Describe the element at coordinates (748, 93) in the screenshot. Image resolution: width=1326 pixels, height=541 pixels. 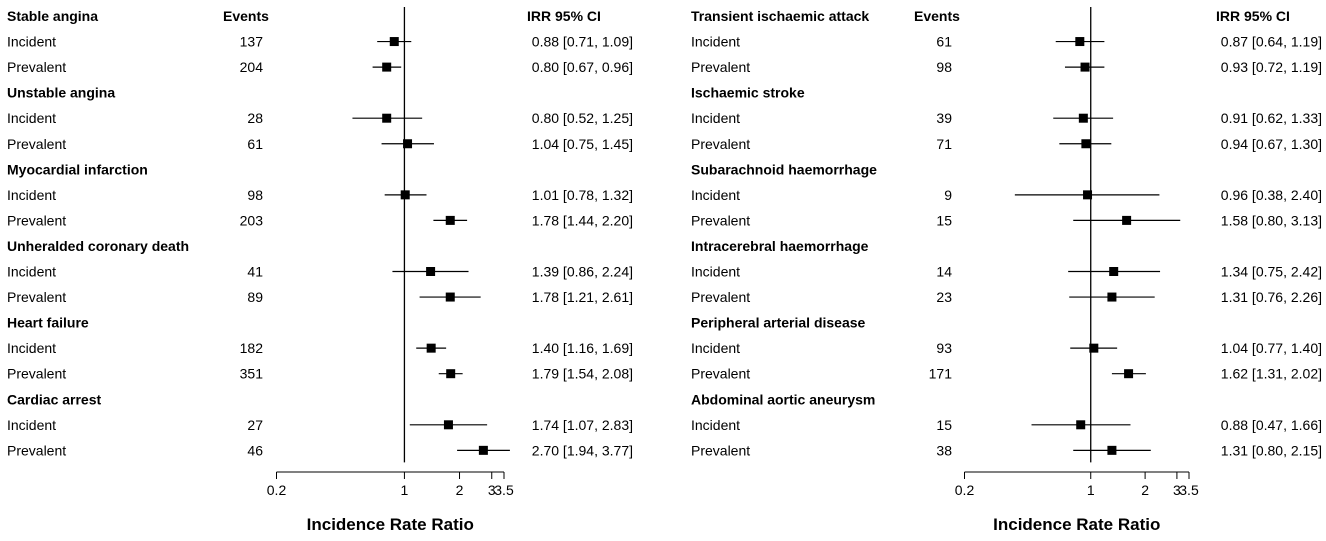
I see `group-title: Ischaemic stroke` at that location.